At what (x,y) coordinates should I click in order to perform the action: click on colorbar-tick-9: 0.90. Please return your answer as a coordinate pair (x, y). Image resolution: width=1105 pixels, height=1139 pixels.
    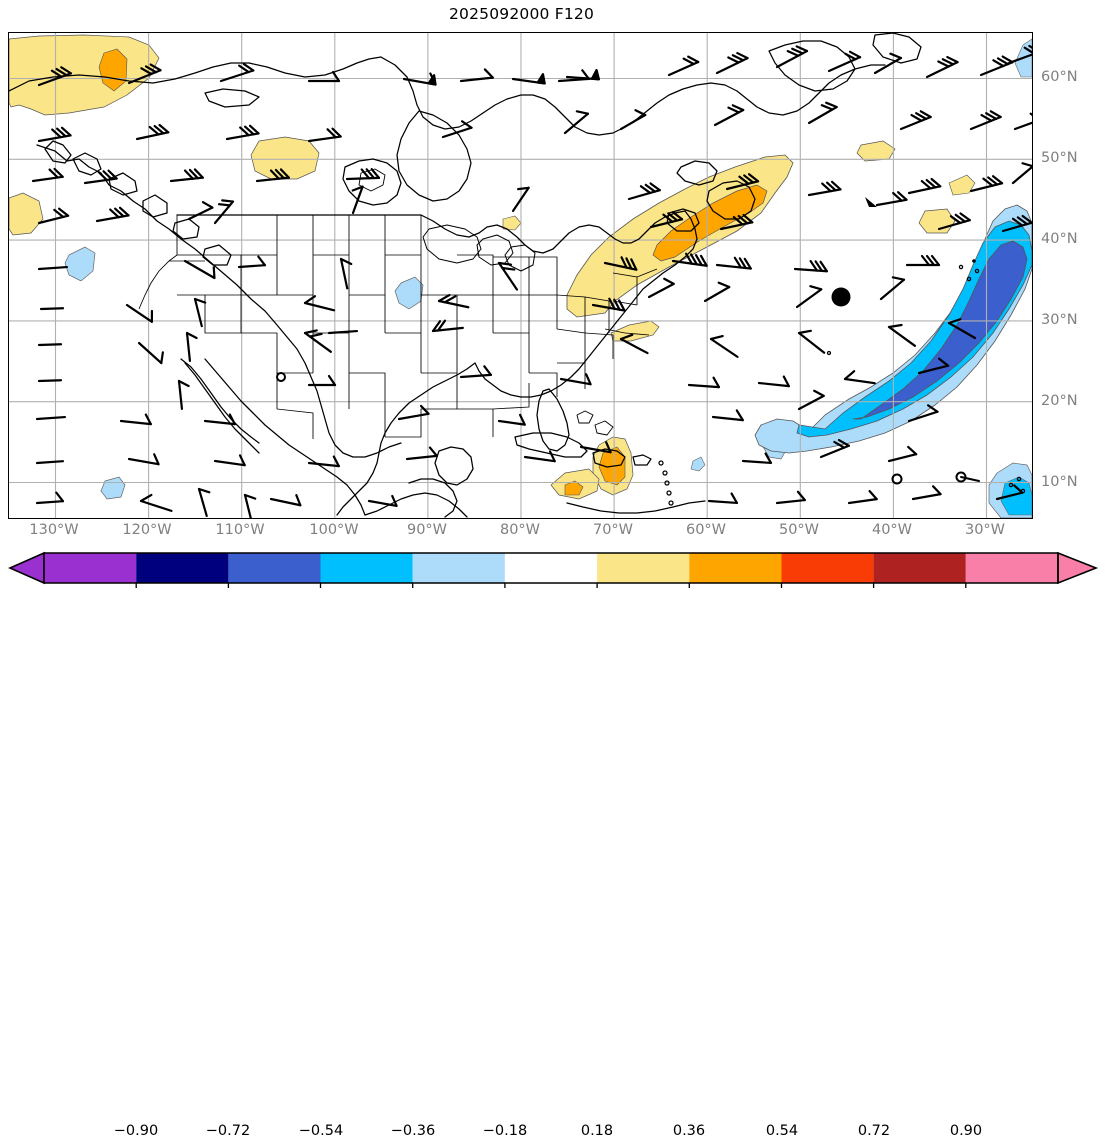
    Looking at the image, I should click on (966, 1131).